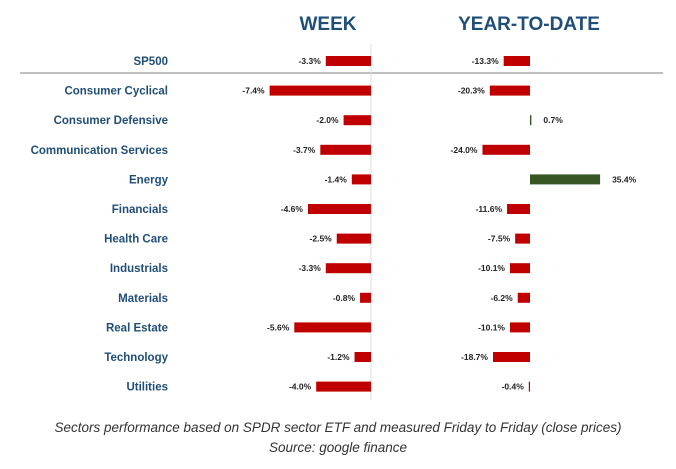 Image resolution: width=676 pixels, height=469 pixels. Describe the element at coordinates (529, 24) in the screenshot. I see `panel-header-ytd: YEAR-TO-DATE` at that location.